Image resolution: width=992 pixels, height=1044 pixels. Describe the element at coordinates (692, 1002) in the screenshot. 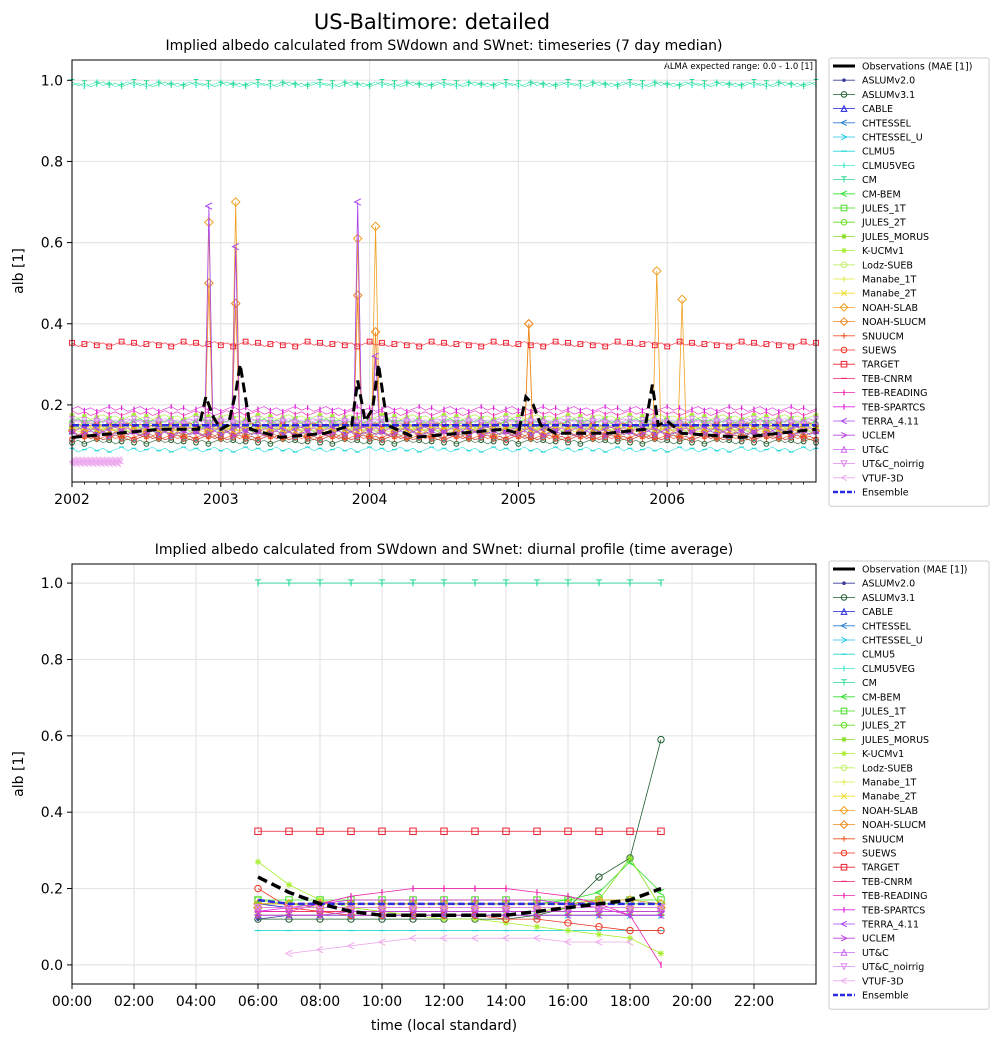

I see `dp-xtick-label: 20:00` at that location.